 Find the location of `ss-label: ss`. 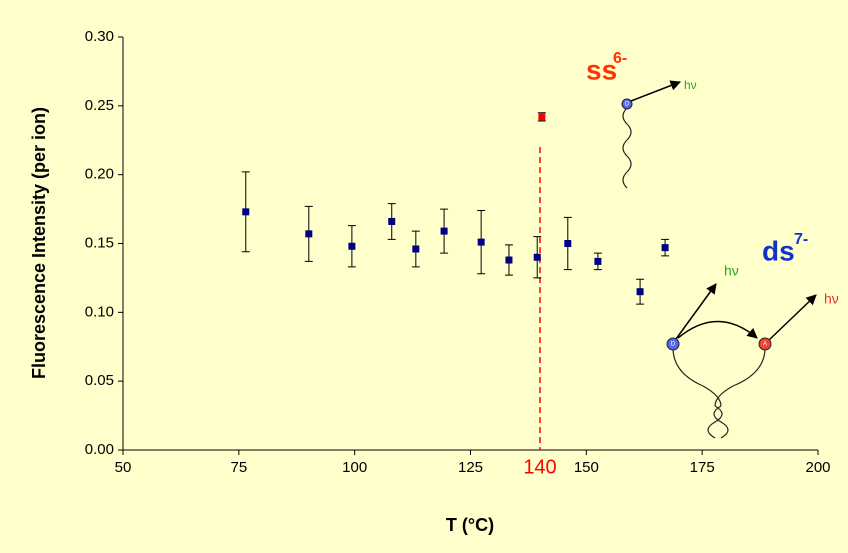

ss-label: ss is located at coordinates (601, 69).